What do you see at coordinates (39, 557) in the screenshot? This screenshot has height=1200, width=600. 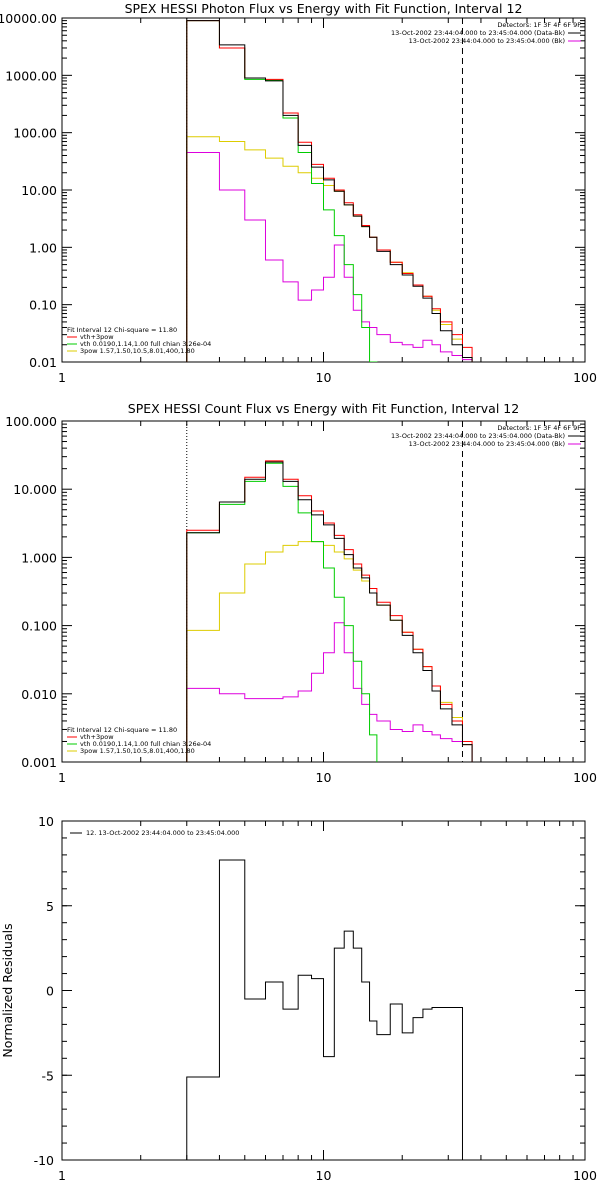 I see `y-tick-label: 1.000` at bounding box center [39, 557].